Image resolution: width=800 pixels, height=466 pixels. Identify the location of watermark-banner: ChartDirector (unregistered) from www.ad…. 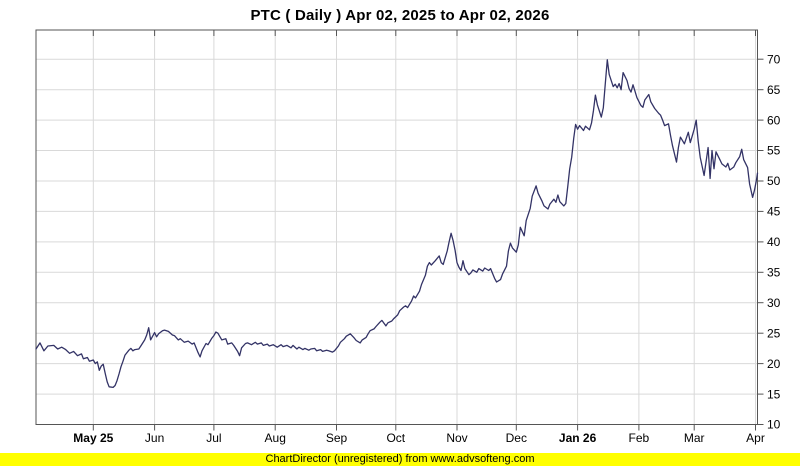
(400, 459).